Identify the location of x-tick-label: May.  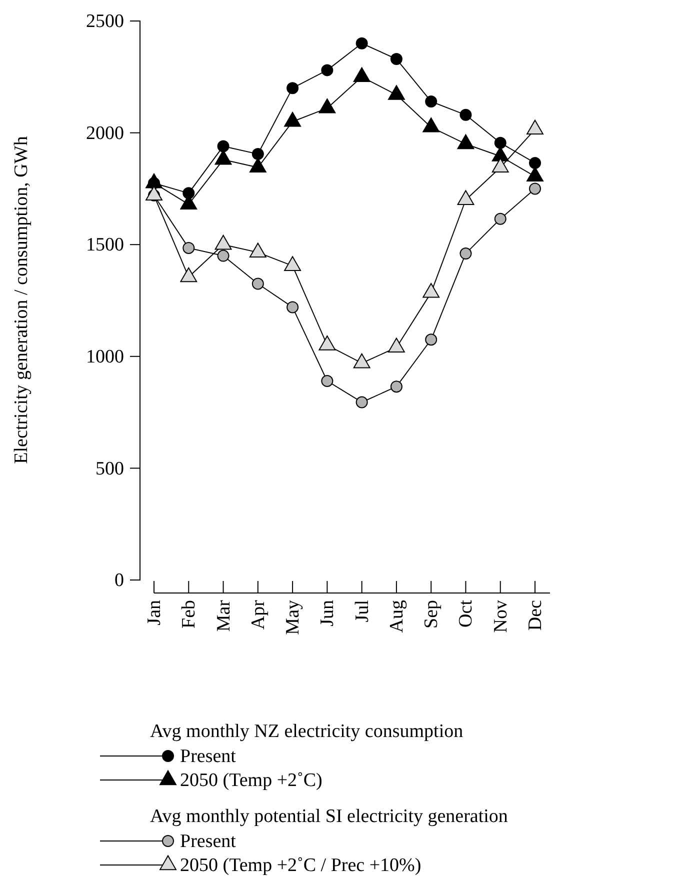
(293, 617).